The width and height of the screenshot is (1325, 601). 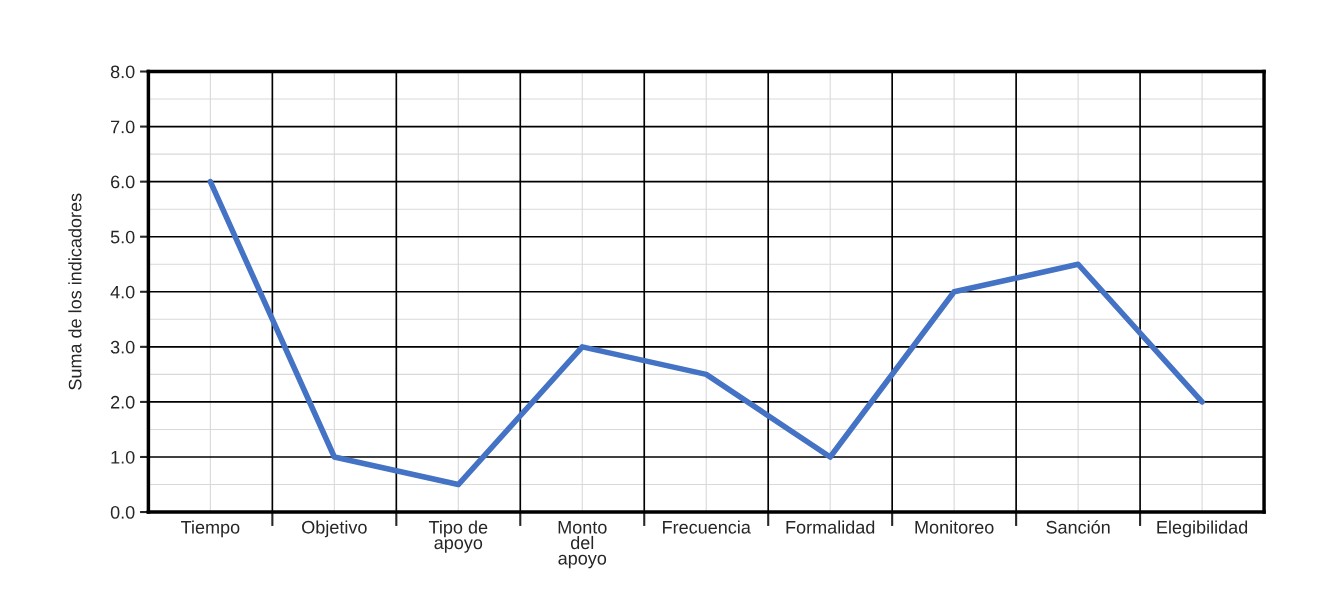 I want to click on x-tick-label: Objetivo, so click(x=334, y=529).